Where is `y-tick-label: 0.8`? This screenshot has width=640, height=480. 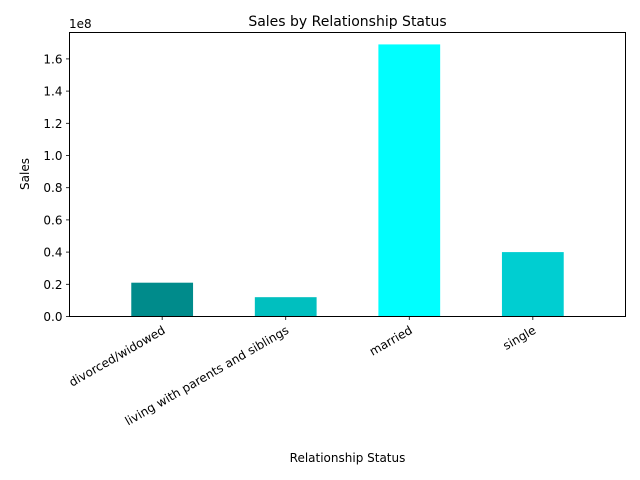
y-tick-label: 0.8 is located at coordinates (52, 188).